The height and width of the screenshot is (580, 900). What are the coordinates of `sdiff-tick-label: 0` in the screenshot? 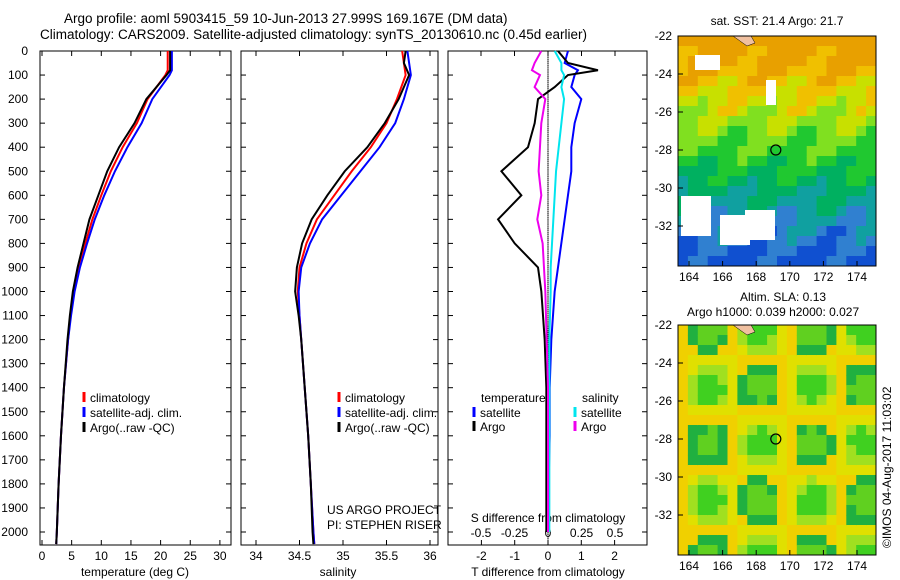 It's located at (548, 533).